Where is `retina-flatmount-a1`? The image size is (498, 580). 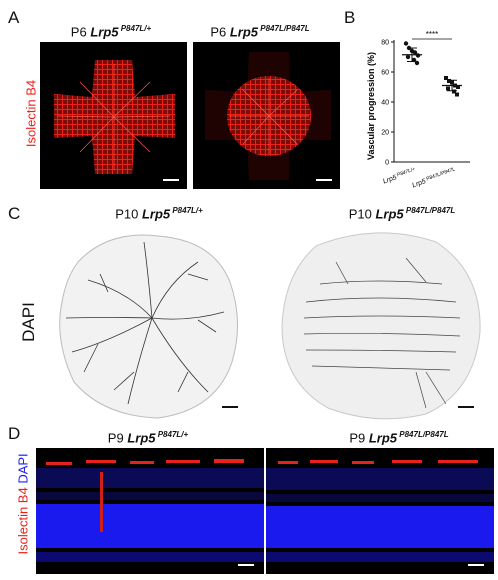 retina-flatmount-a1 is located at coordinates (114, 117).